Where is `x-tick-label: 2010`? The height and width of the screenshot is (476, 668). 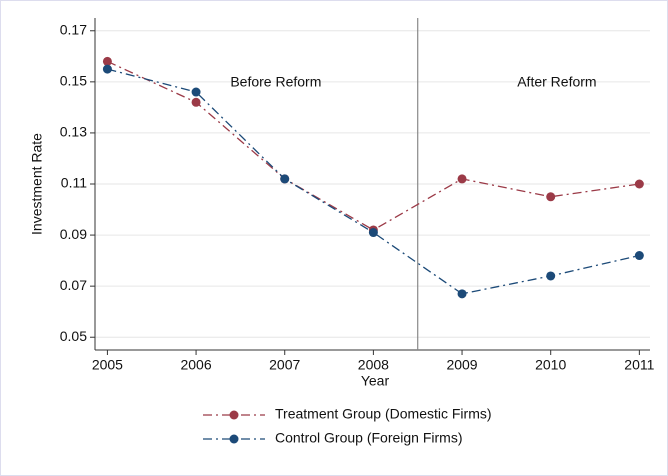 x-tick-label: 2010 is located at coordinates (550, 365).